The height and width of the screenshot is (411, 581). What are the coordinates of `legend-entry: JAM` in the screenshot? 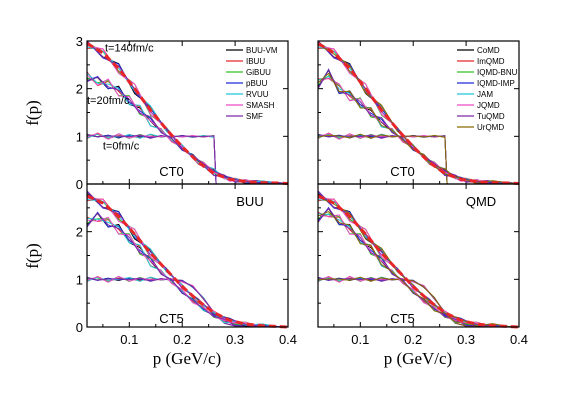 It's located at (485, 94).